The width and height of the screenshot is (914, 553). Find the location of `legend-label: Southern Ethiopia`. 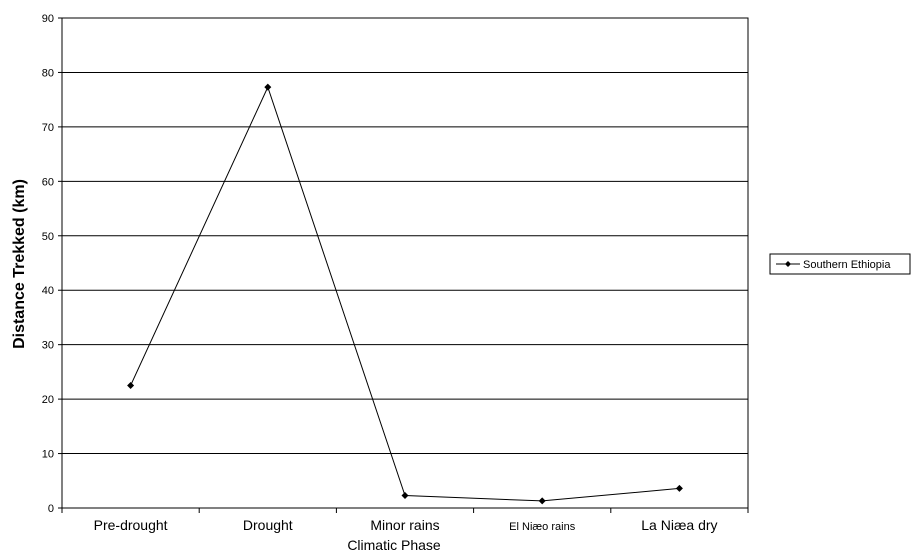

legend-label: Southern Ethiopia is located at coordinates (847, 265).